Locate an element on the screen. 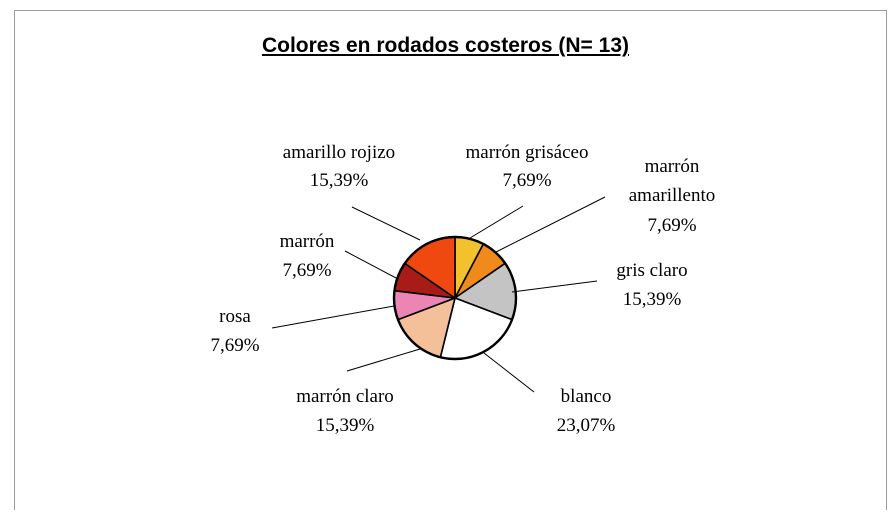 Image resolution: width=891 pixels, height=512 pixels. slice-name-label-2: gris claro is located at coordinates (651, 270).